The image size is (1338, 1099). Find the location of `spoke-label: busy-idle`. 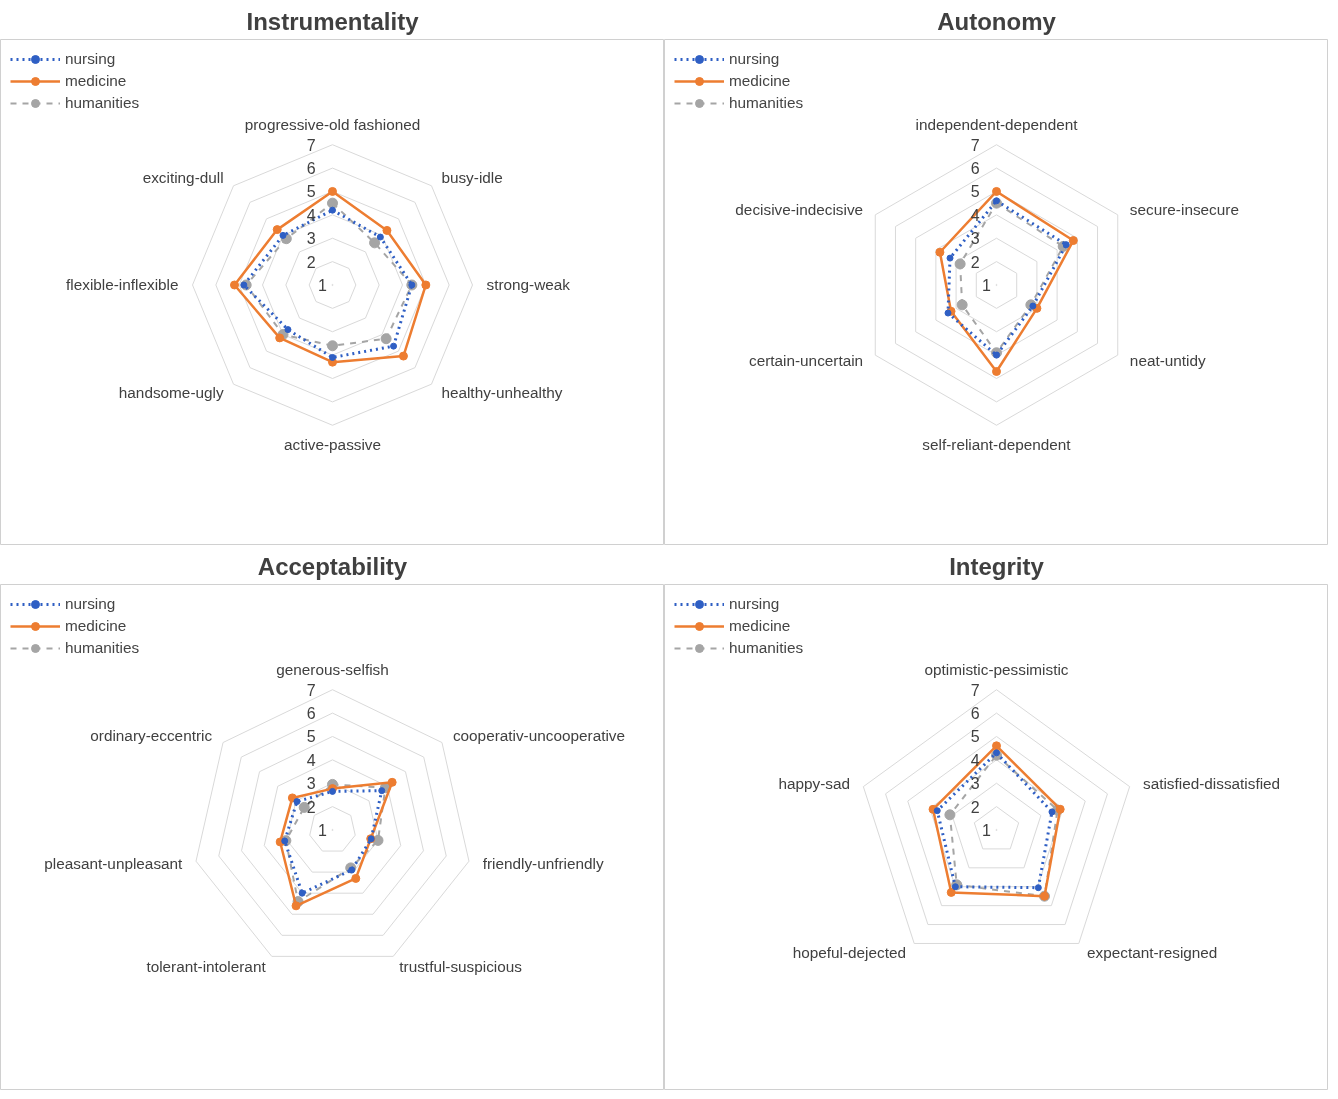

spoke-label: busy-idle is located at coordinates (472, 178).